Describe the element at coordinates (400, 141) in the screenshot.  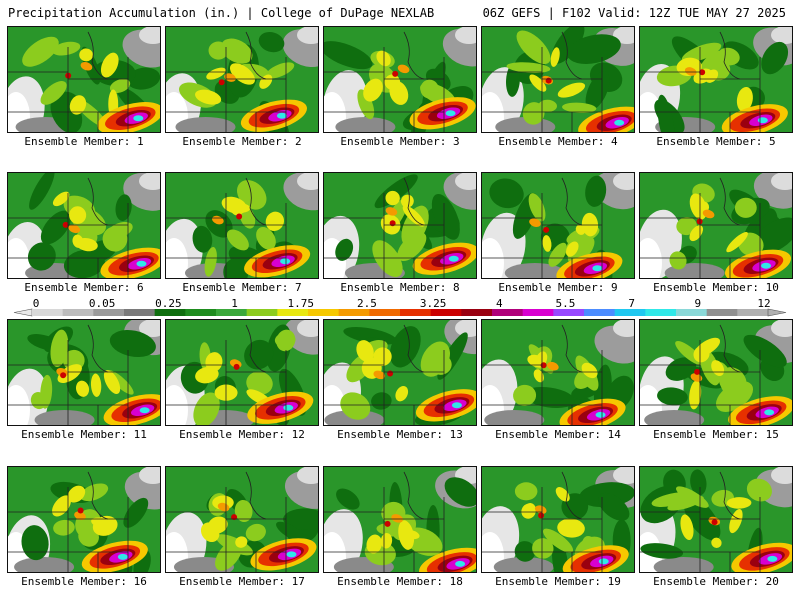
I see `member-caption: Ensemble Member: 3` at that location.